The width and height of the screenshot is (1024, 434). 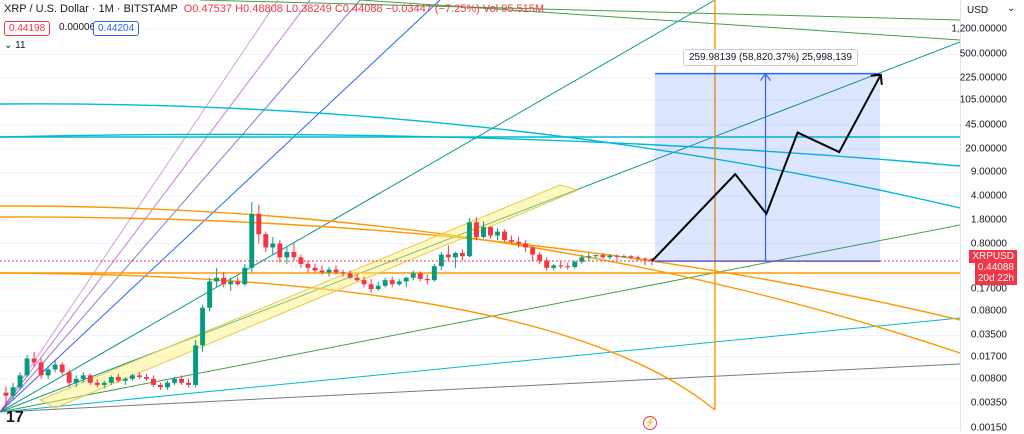 I want to click on projection-path, so click(x=766, y=168).